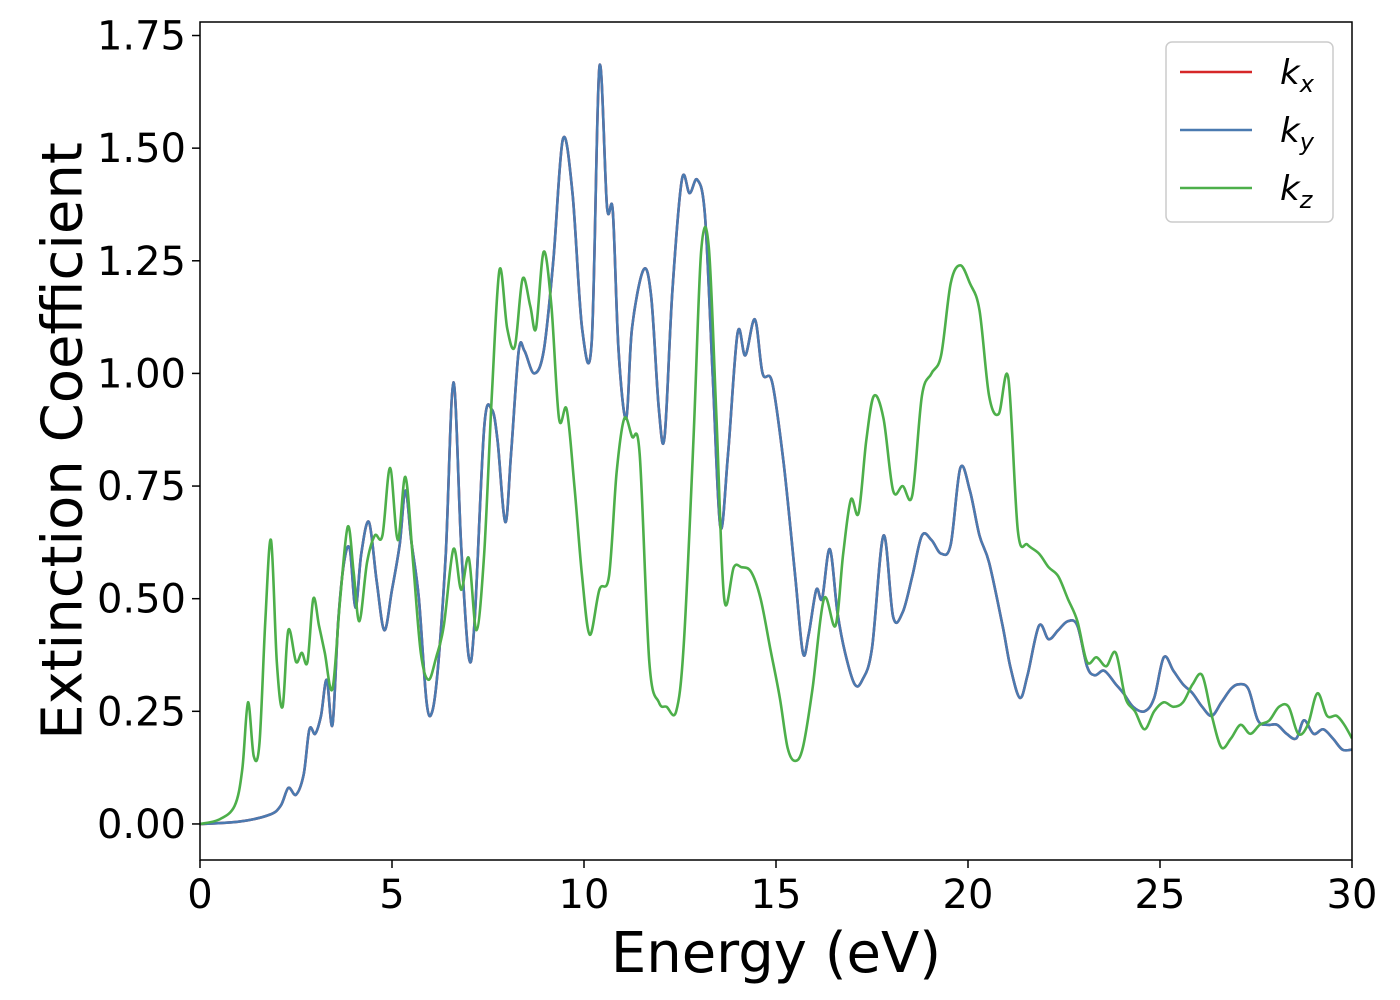 Image resolution: width=1400 pixels, height=1000 pixels. Describe the element at coordinates (141, 825) in the screenshot. I see `y-tick-label: 0.00` at that location.